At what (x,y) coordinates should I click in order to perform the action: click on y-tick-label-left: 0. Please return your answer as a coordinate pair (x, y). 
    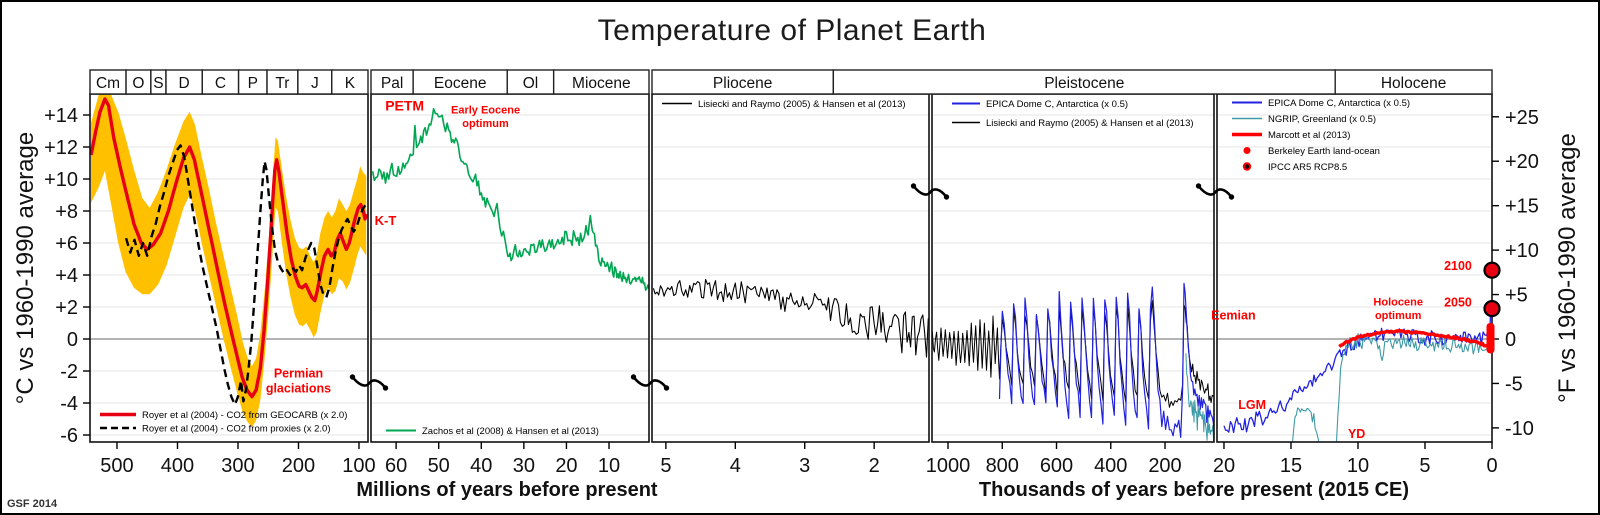
    Looking at the image, I should click on (72, 340).